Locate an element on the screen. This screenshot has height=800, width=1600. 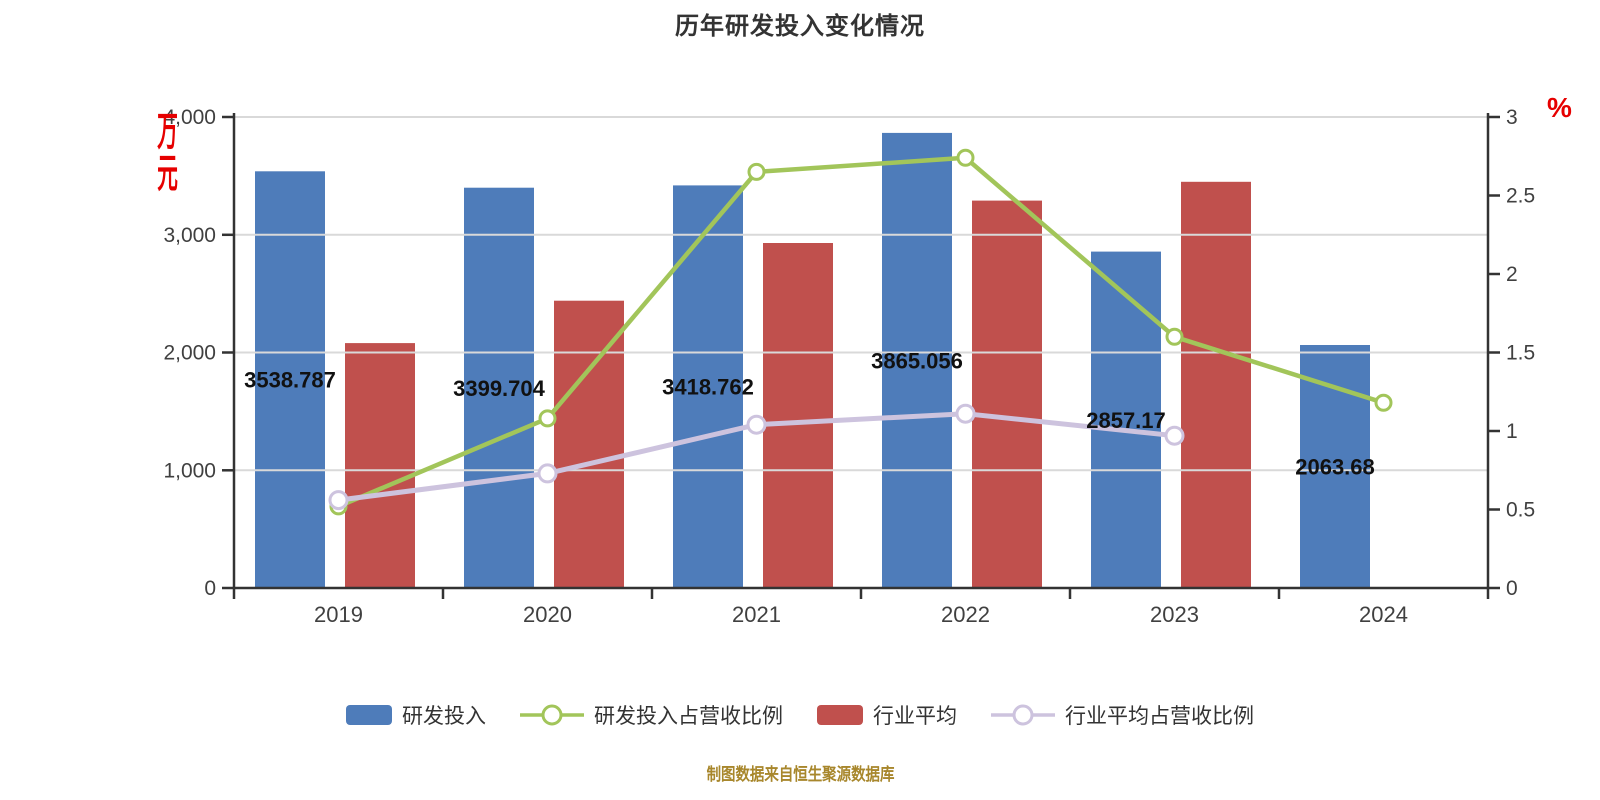
legend-item-industry_avg: 行业平均 is located at coordinates (887, 715).